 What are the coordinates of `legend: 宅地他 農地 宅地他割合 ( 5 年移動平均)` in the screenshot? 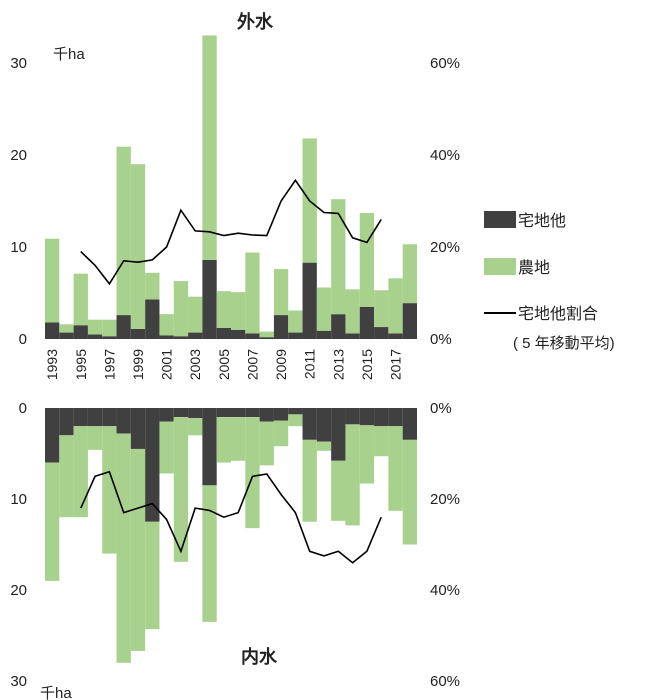 It's located at (549, 281).